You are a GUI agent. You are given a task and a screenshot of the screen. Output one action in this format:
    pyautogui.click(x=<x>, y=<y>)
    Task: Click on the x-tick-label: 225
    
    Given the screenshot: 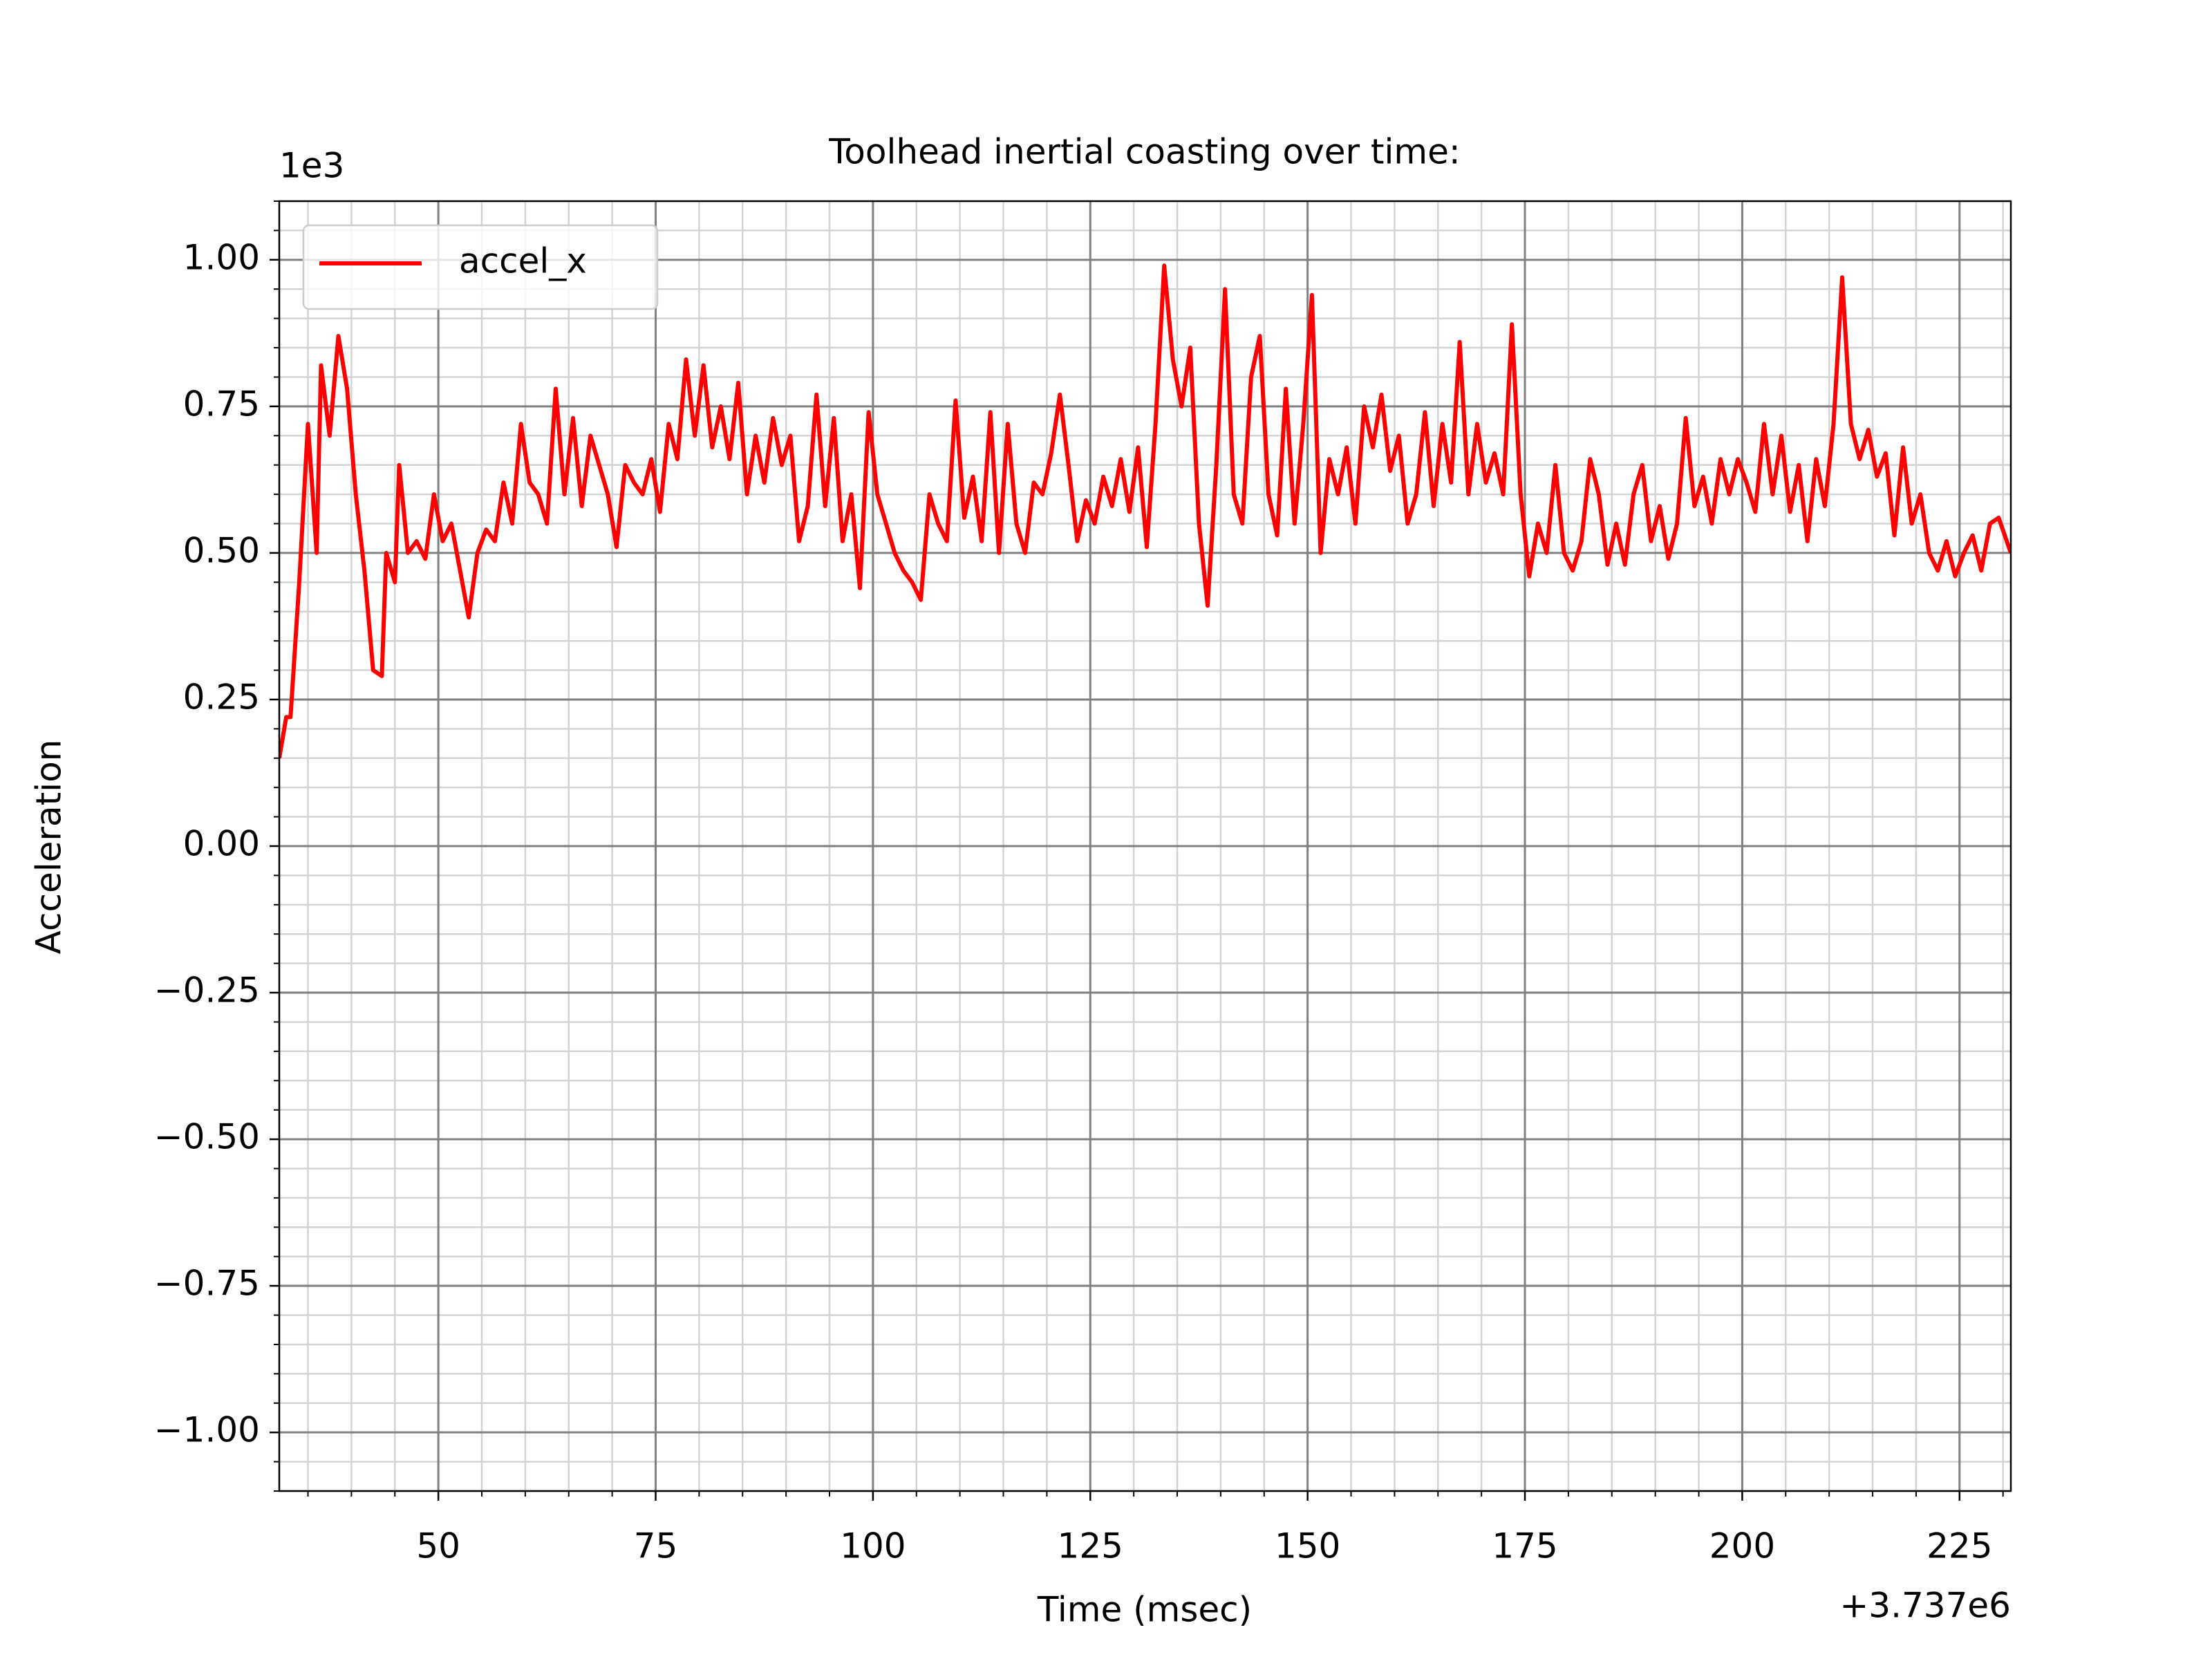 What is the action you would take?
    pyautogui.click(x=1960, y=1546)
    